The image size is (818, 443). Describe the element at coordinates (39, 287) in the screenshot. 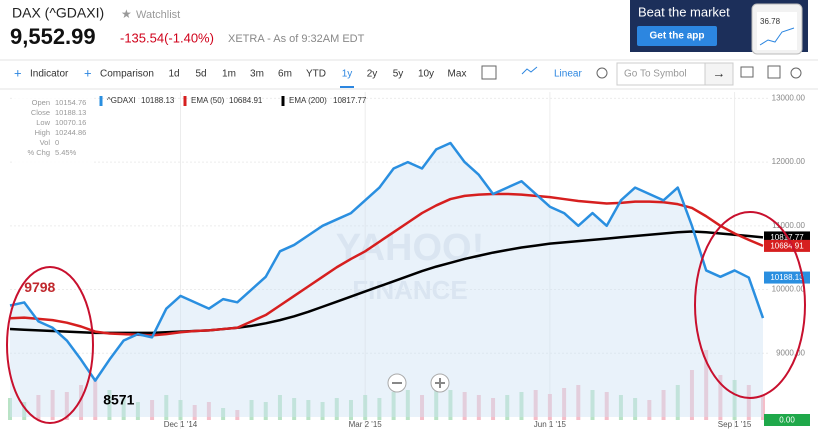

I see `annotation: 9798` at that location.